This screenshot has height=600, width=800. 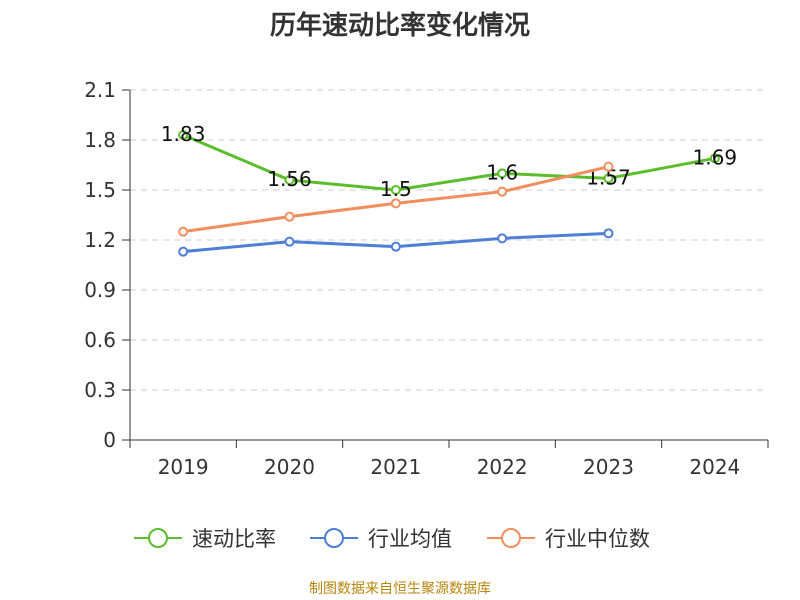 I want to click on y-tick-label: 1.8, so click(x=100, y=140).